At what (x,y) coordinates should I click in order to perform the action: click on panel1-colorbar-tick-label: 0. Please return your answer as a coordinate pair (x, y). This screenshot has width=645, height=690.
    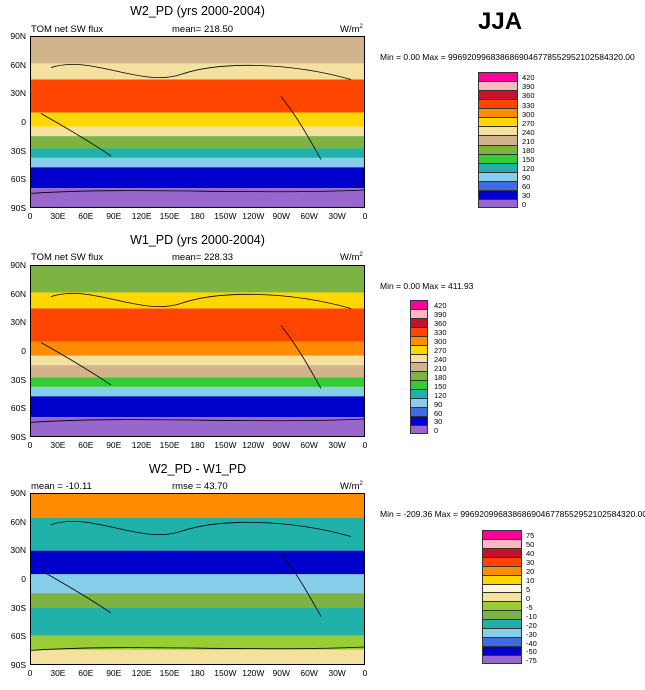
    Looking at the image, I should click on (524, 205).